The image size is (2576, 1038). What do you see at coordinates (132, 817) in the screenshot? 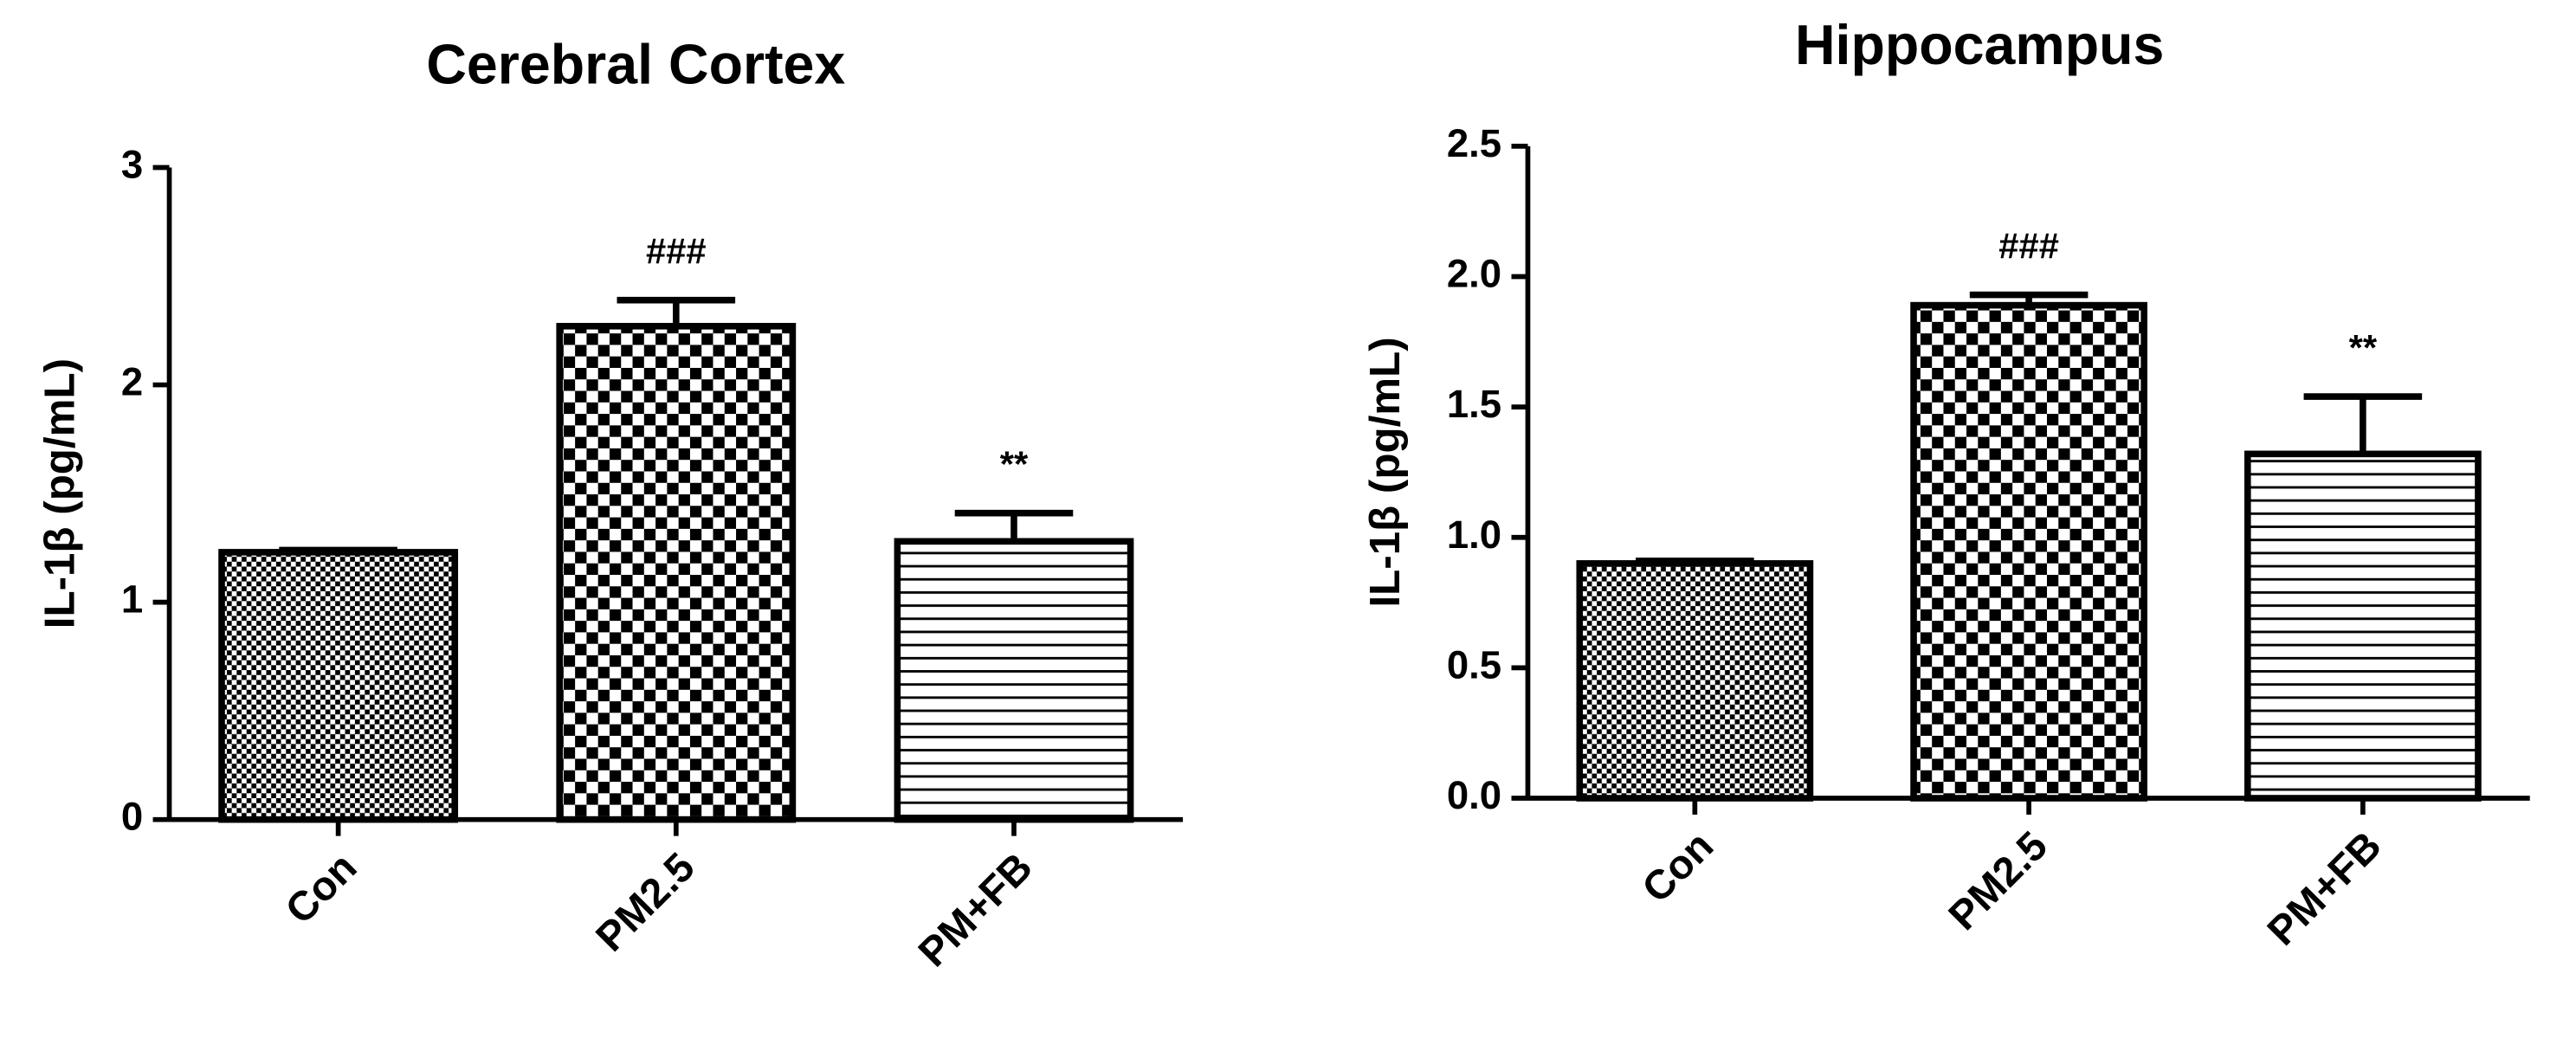
I see `y-tick-label: 0` at bounding box center [132, 817].